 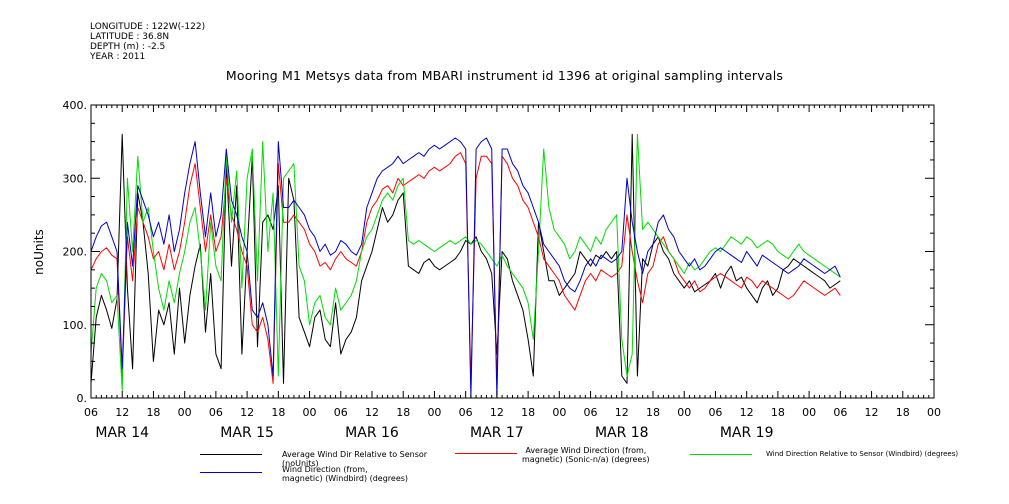 I want to click on day-label: MAR 14, so click(x=122, y=433).